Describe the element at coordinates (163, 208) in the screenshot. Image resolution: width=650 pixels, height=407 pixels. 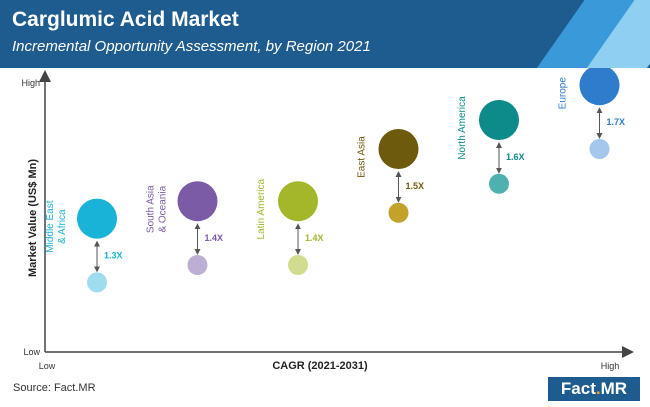
I see `region-label-south-asia-oceania: & Oceania` at that location.